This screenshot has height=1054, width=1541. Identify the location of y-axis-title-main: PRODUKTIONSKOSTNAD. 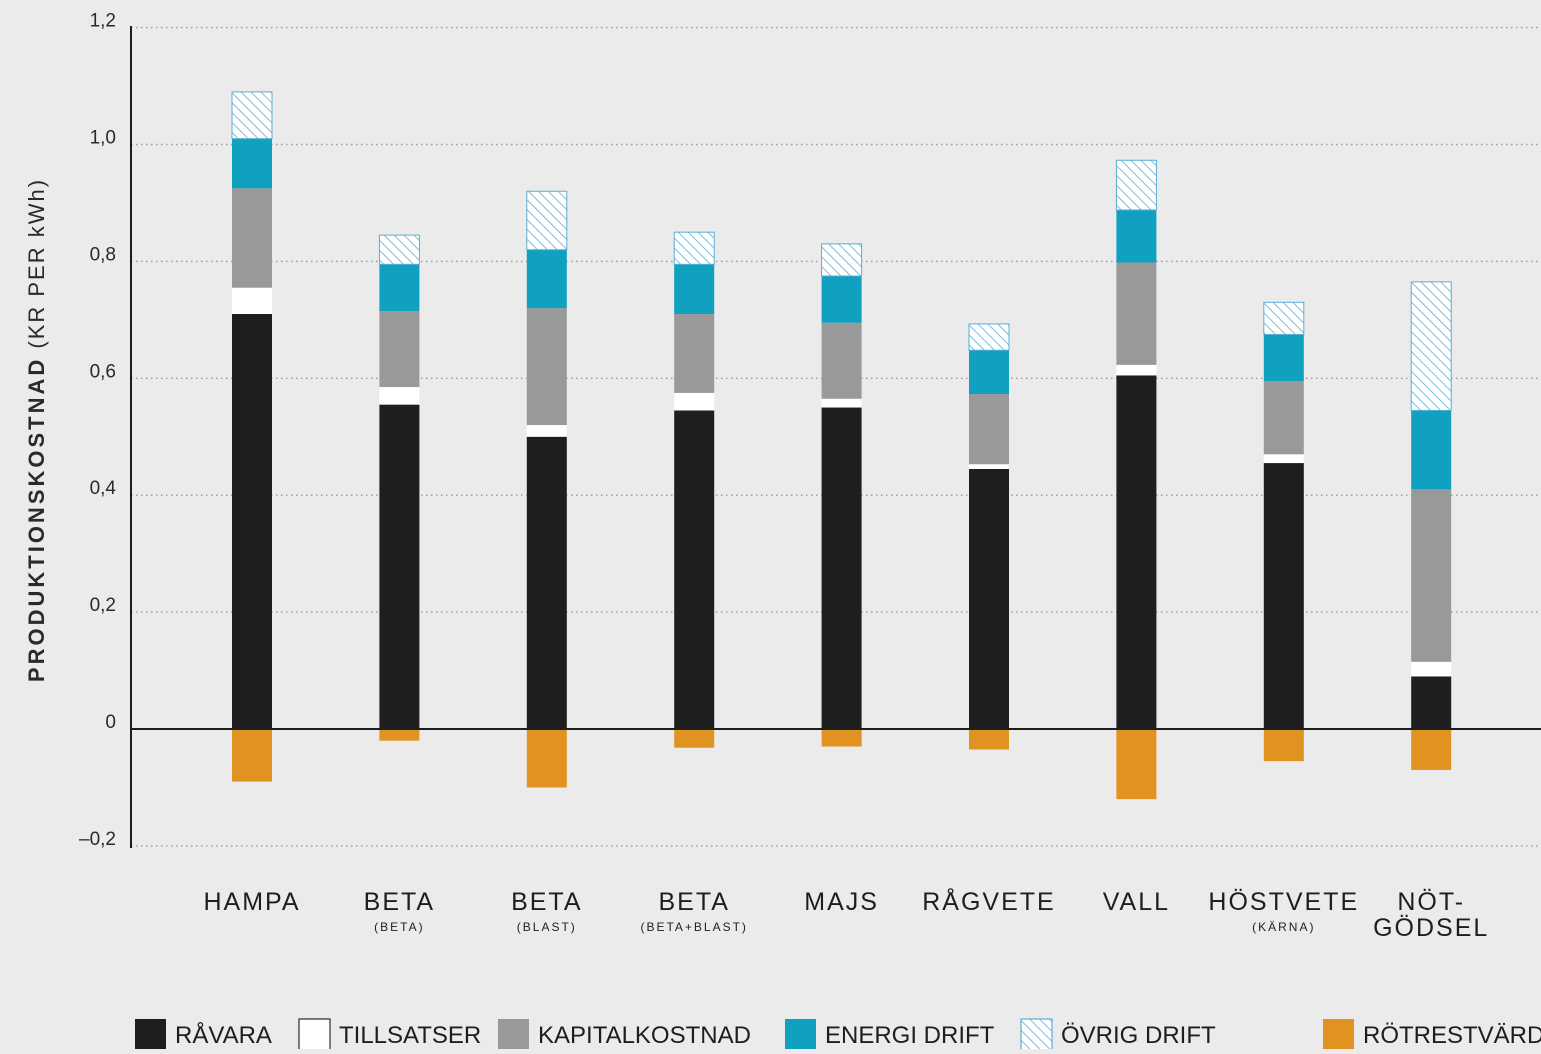
(36, 519).